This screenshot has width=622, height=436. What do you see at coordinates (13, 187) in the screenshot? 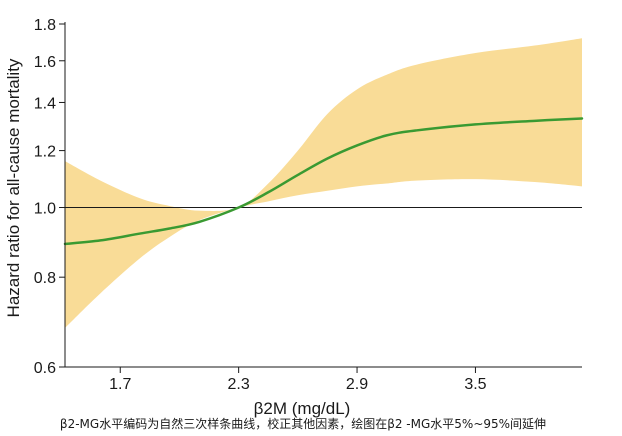
I see `y-axis-title: Hazard ratio for all-cause mortality` at bounding box center [13, 187].